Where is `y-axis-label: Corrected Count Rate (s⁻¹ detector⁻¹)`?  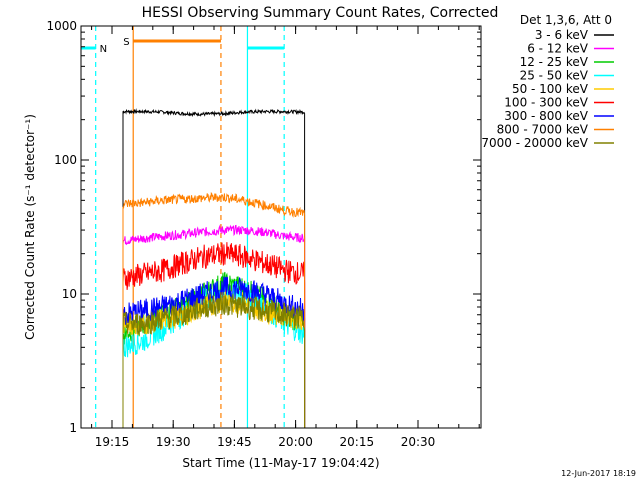
y-axis-label: Corrected Count Rate (s⁻¹ detector⁻¹) is located at coordinates (30, 227).